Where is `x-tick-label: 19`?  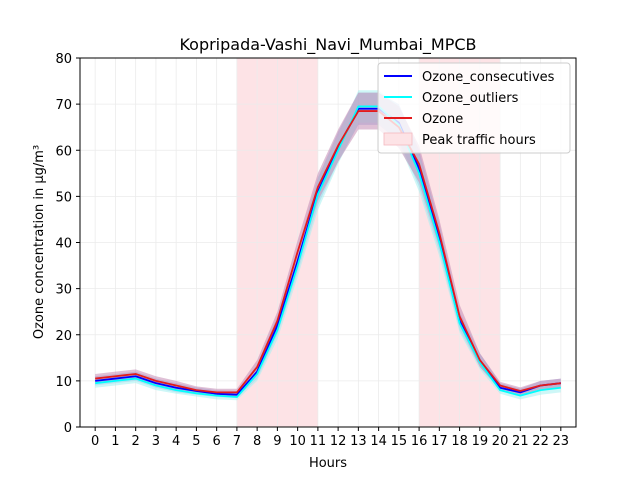 x-tick-label: 19 is located at coordinates (480, 441).